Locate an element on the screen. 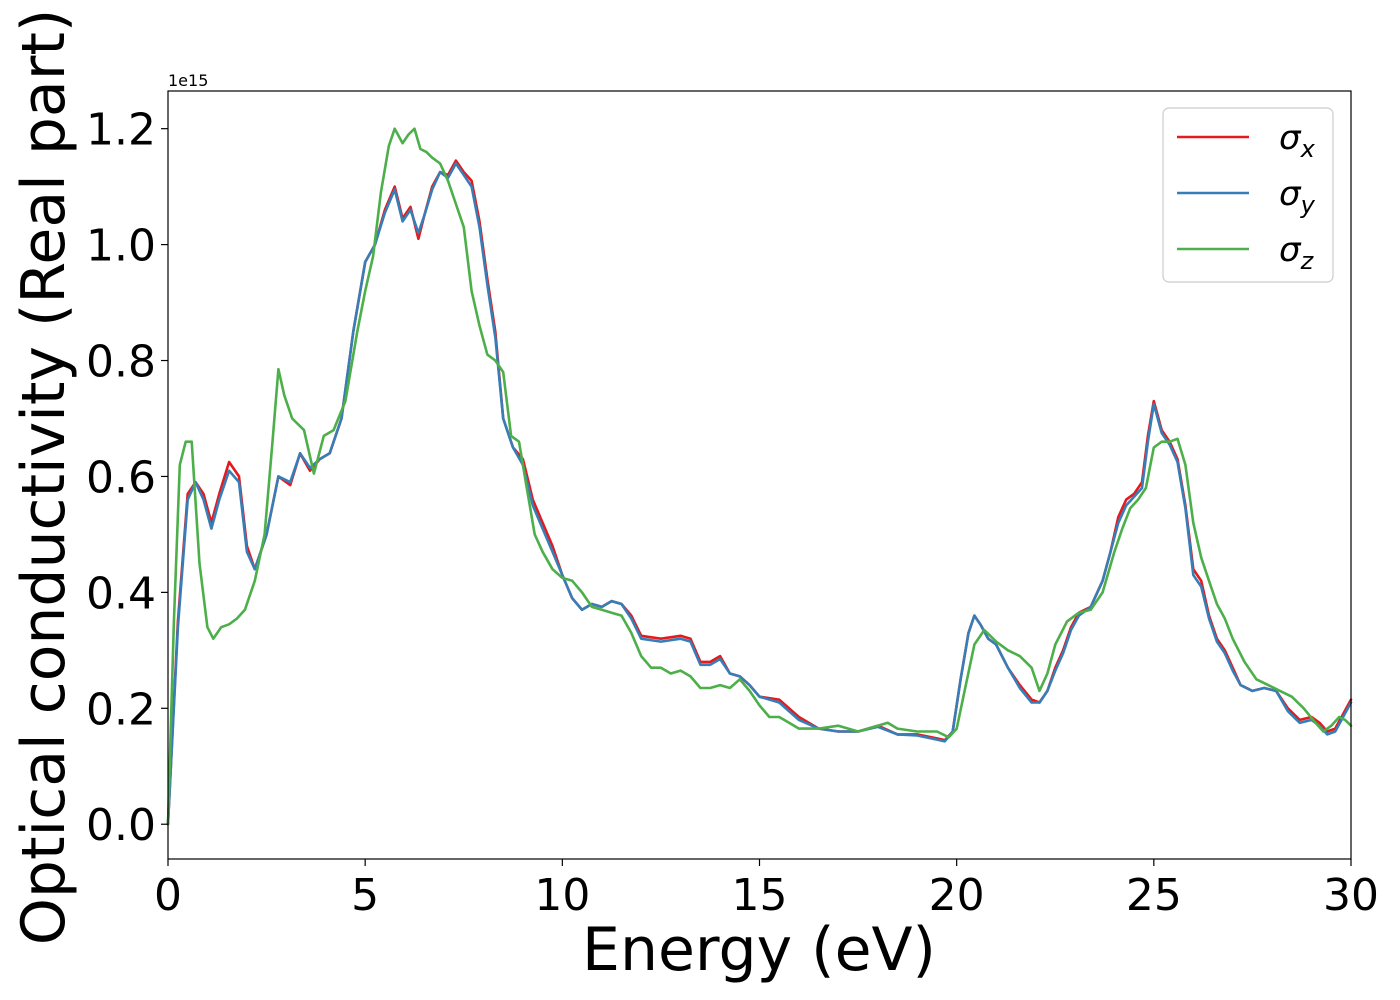  x-tick-label: 15 is located at coordinates (760, 895).